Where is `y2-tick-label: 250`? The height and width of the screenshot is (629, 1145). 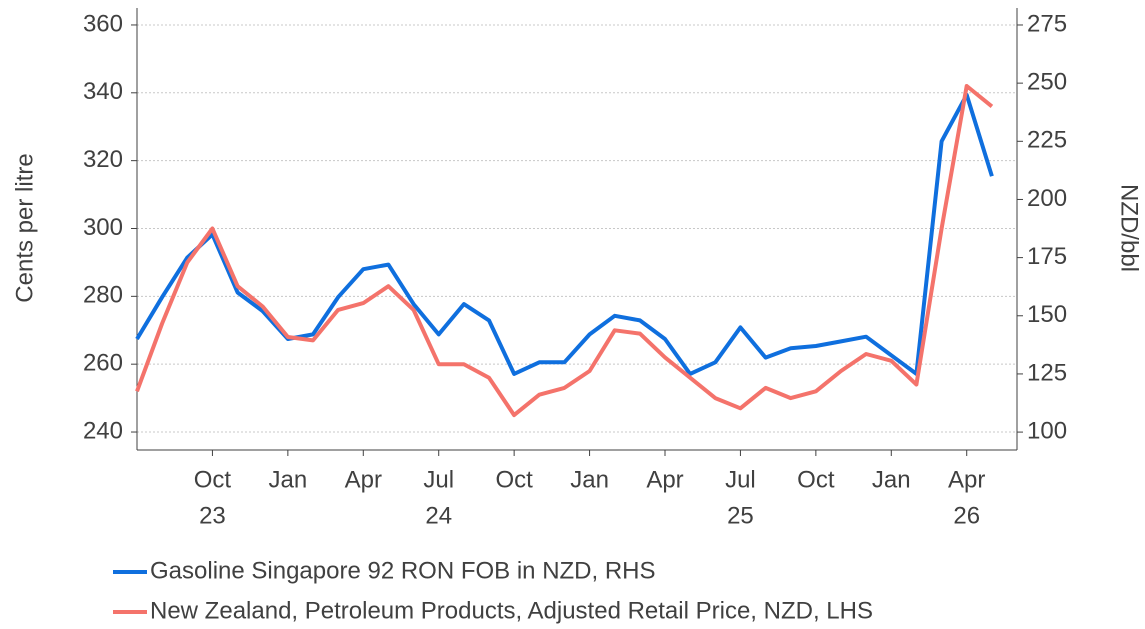
y2-tick-label: 250 is located at coordinates (1047, 81).